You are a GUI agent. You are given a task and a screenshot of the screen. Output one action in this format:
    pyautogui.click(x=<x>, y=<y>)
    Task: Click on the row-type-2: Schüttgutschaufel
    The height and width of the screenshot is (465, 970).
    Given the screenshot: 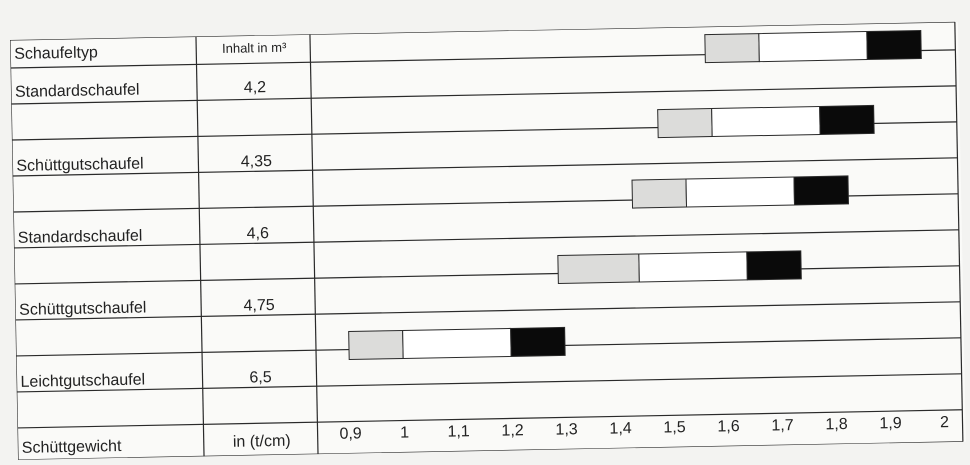 What is the action you would take?
    pyautogui.click(x=80, y=165)
    